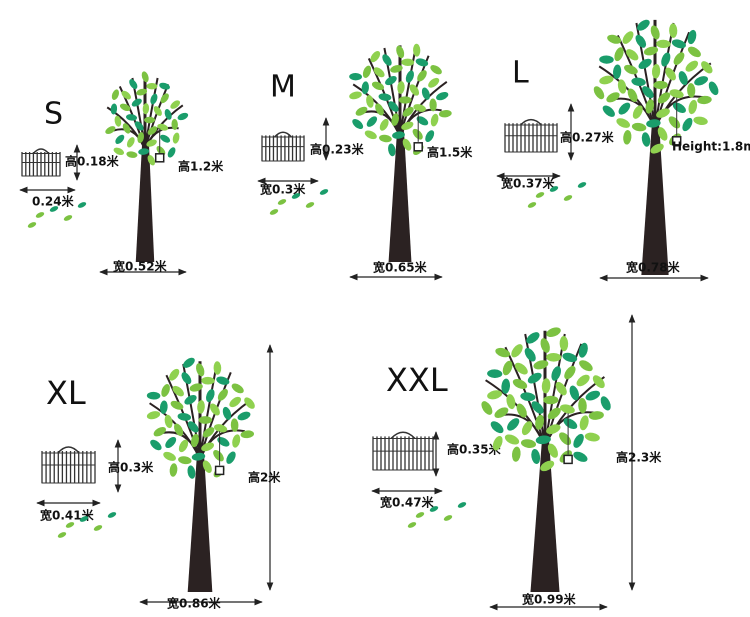 This screenshot has width=750, height=617. What do you see at coordinates (407, 502) in the screenshot?
I see `fence-width: 宽0.47米` at bounding box center [407, 502].